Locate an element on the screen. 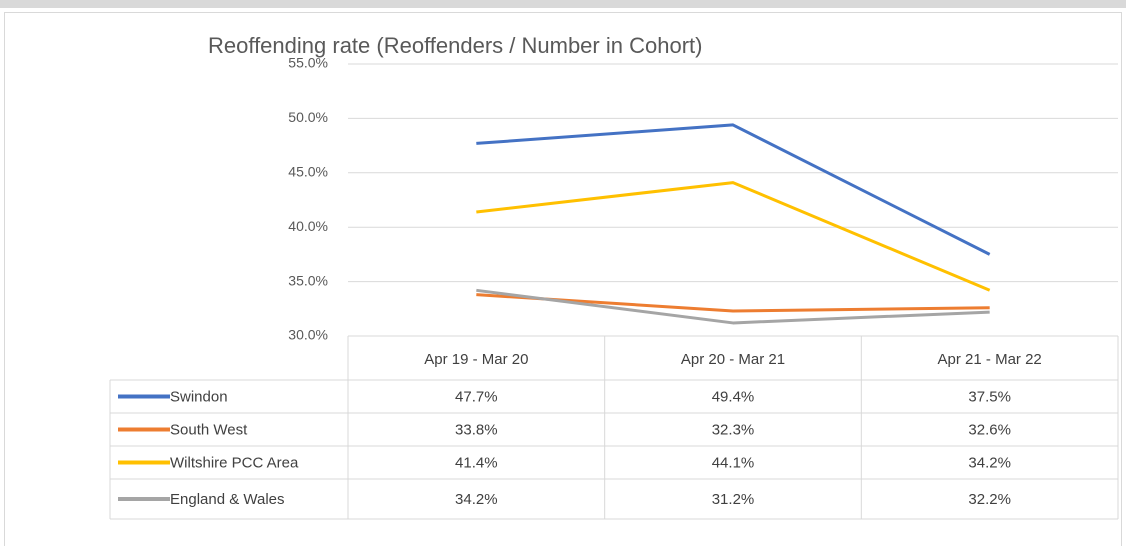  y-tick-label: 45.0% is located at coordinates (308, 172).